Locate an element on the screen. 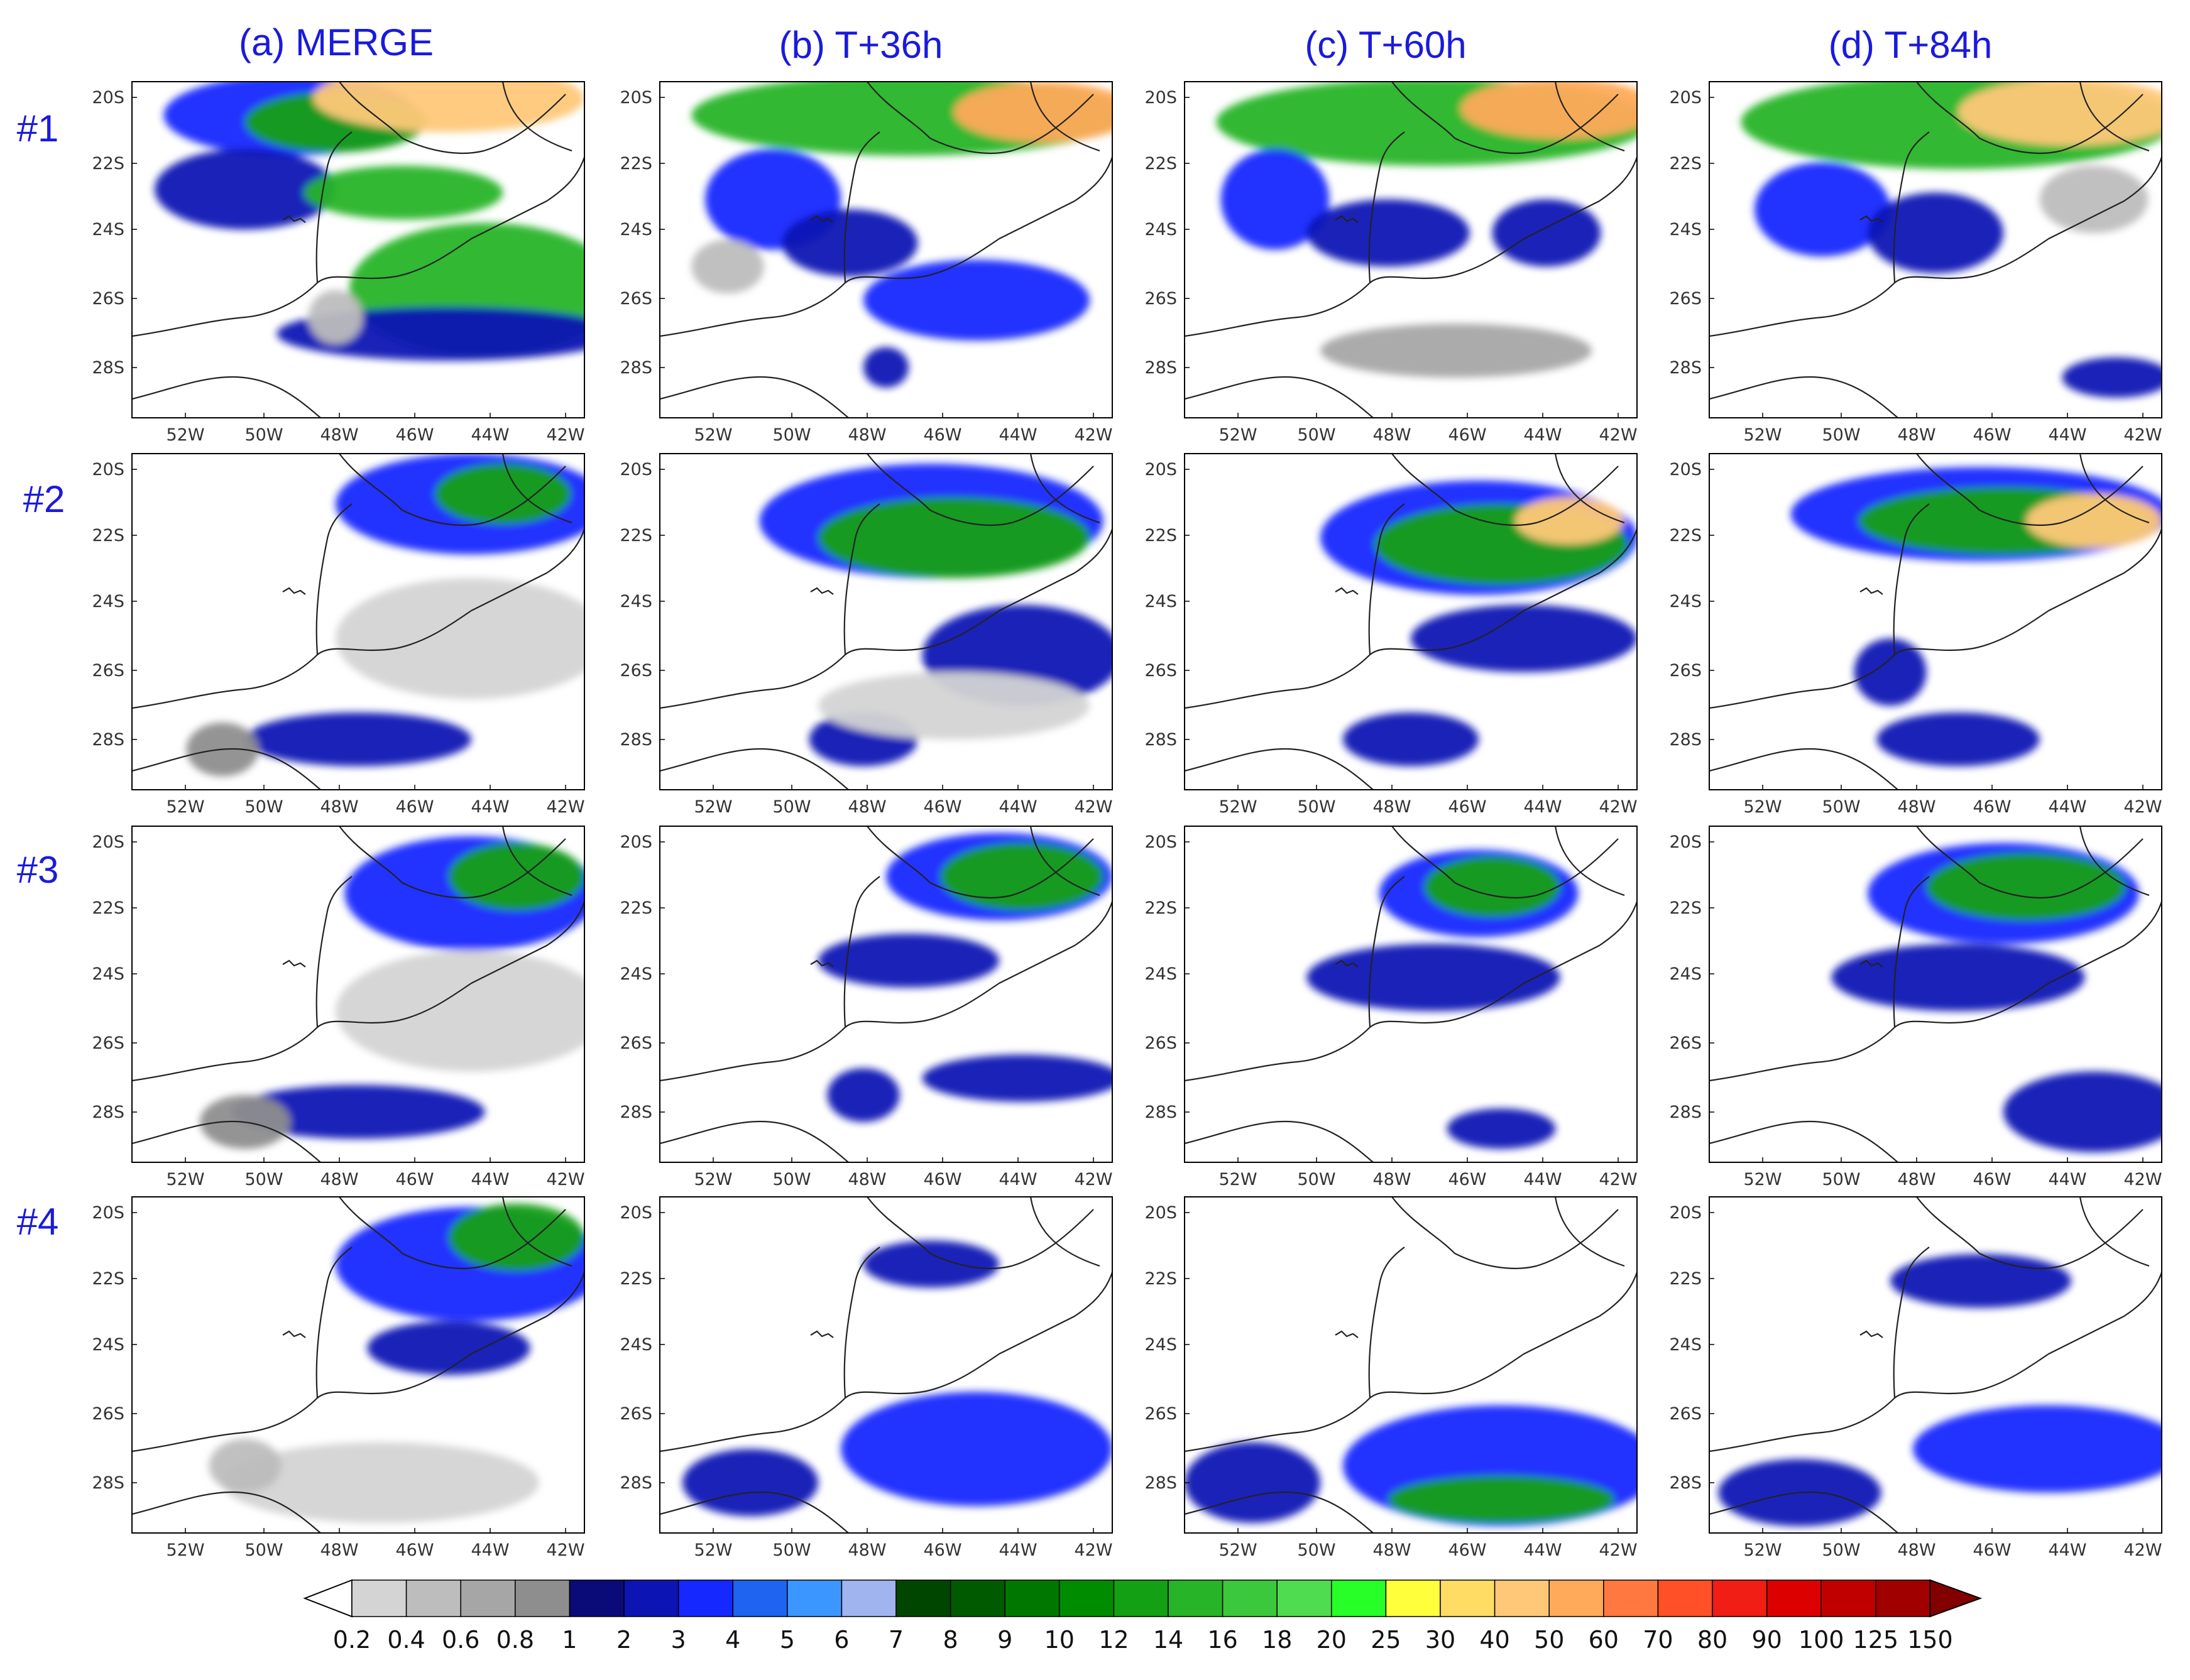 This screenshot has width=2190, height=1680. row-label-4: #4 is located at coordinates (38, 1222).